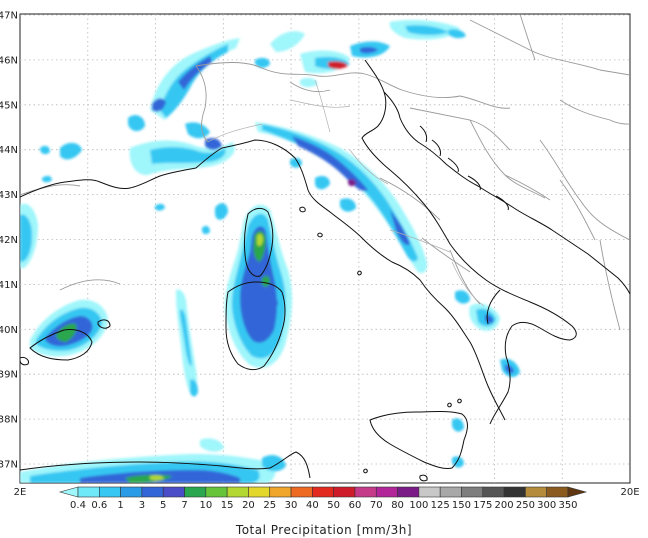 This screenshot has width=648, height=538. Describe the element at coordinates (68, 492) in the screenshot. I see `colorbar-low-arrow` at that location.